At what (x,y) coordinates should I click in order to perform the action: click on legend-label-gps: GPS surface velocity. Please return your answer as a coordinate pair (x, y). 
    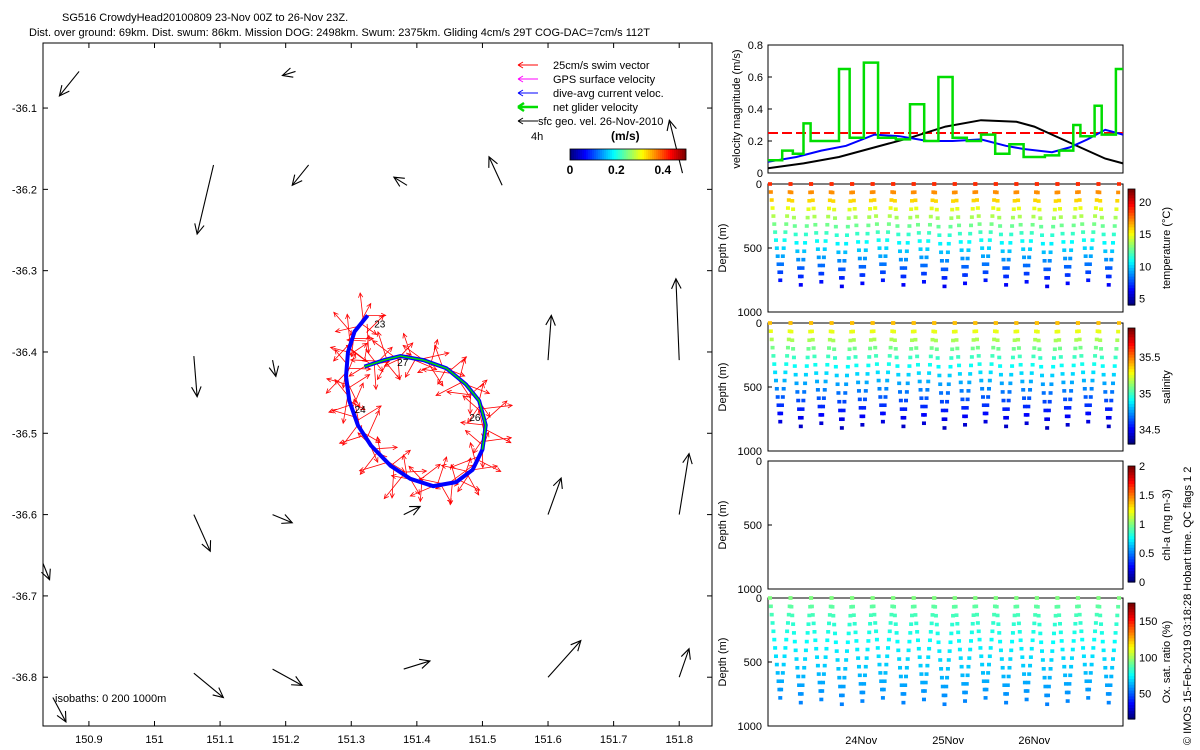
    Looking at the image, I should click on (604, 80).